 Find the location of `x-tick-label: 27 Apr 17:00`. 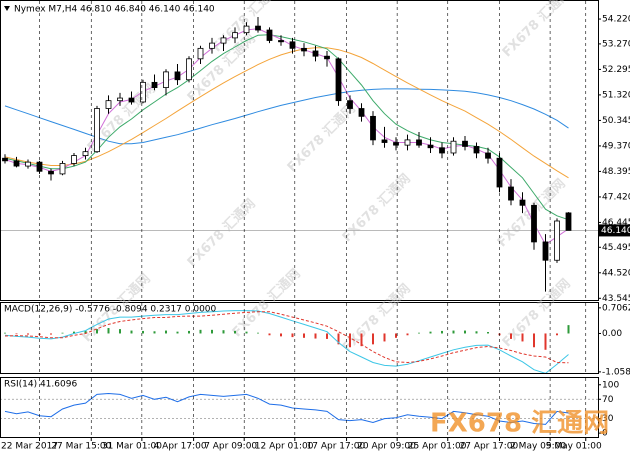

x-tick-label: 27 Apr 17:00 is located at coordinates (489, 447).